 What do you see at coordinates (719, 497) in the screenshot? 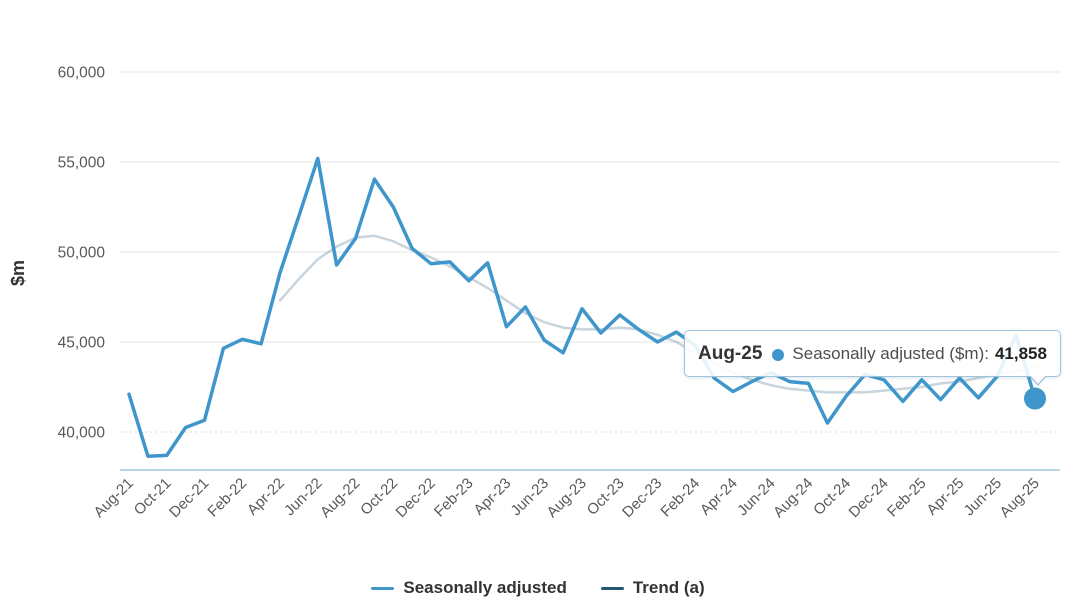
I see `x-tick-label: Apr-24` at bounding box center [719, 497].